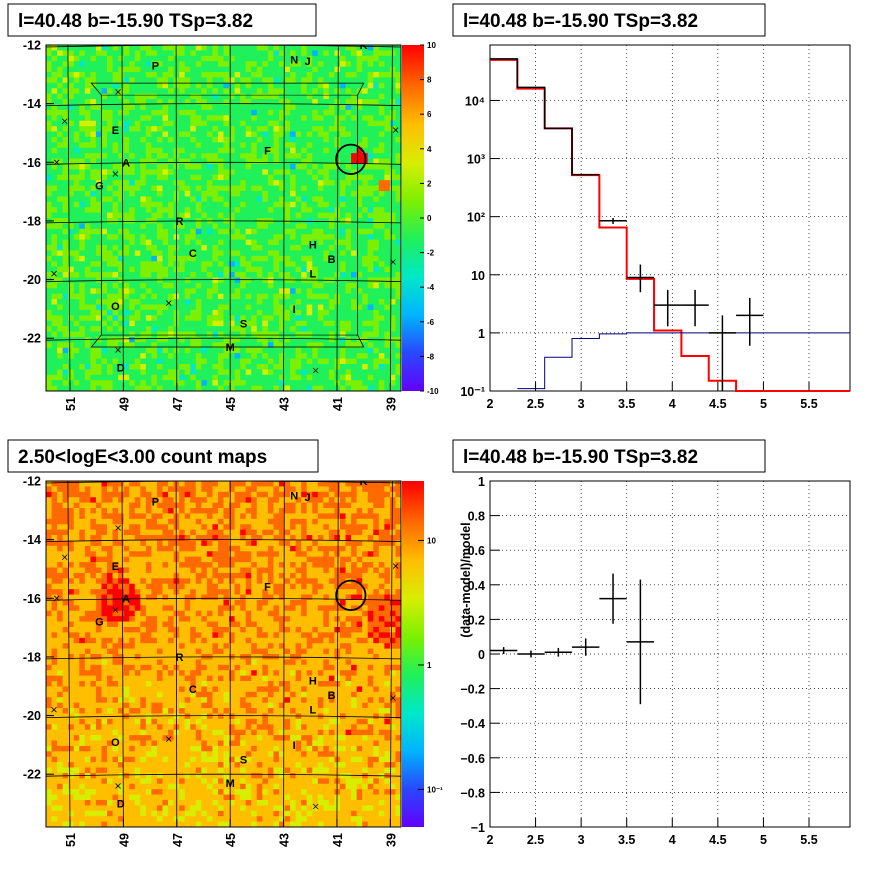  Describe the element at coordinates (476, 218) in the screenshot. I see `y-tick-label: 10²` at that location.